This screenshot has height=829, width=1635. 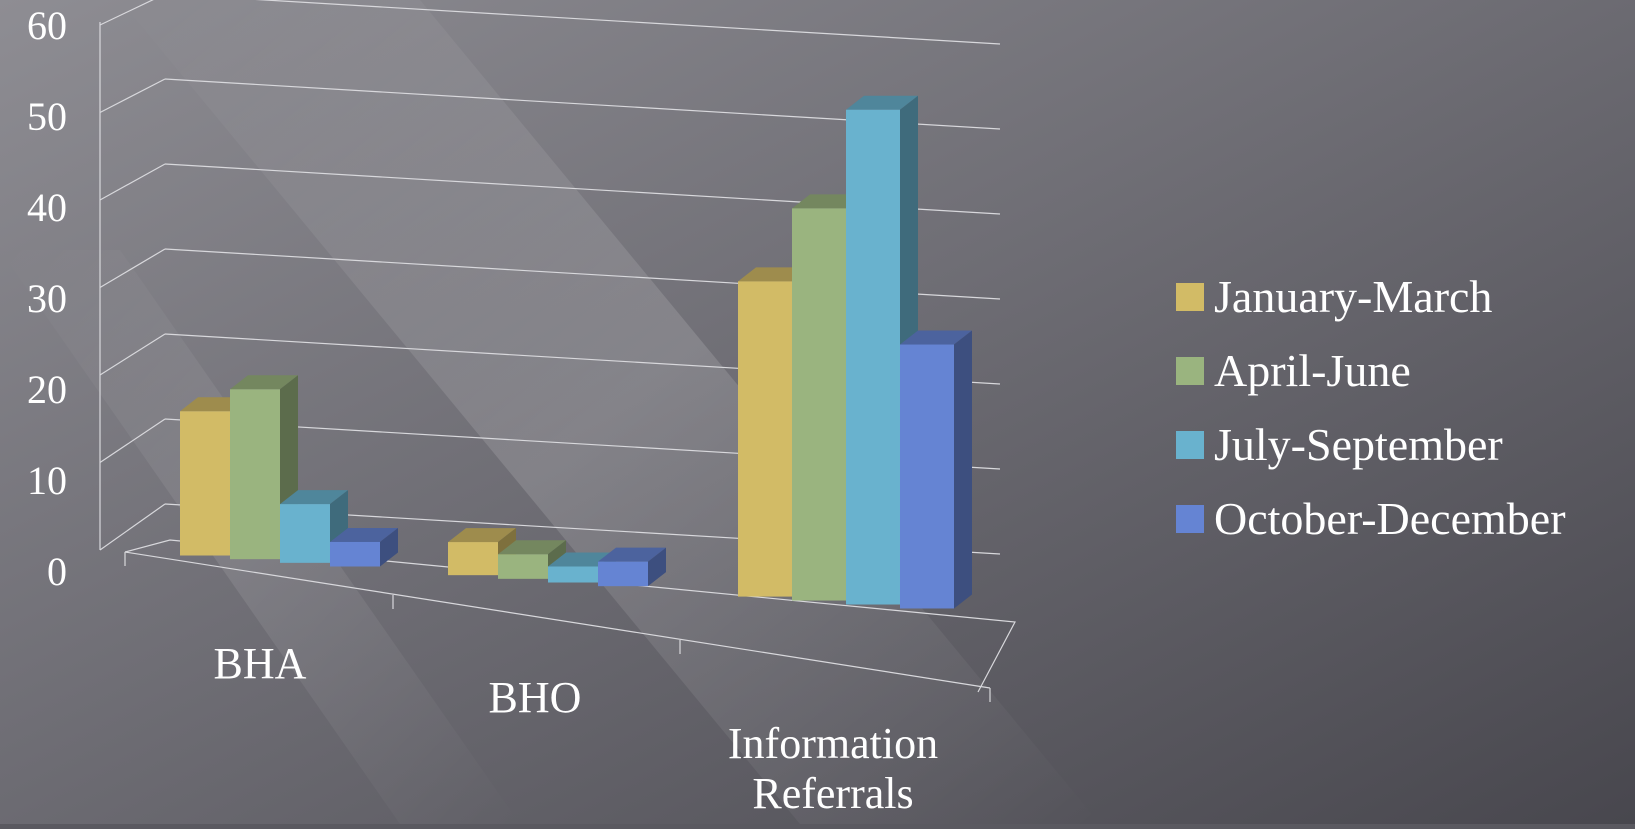 I want to click on x-category-label: BHA, so click(x=260, y=663).